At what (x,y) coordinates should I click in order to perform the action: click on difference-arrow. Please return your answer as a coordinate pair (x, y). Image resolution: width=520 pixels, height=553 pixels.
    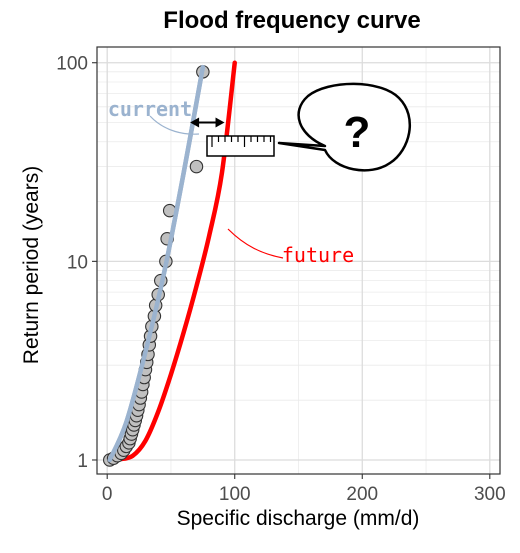
    Looking at the image, I should click on (207, 122).